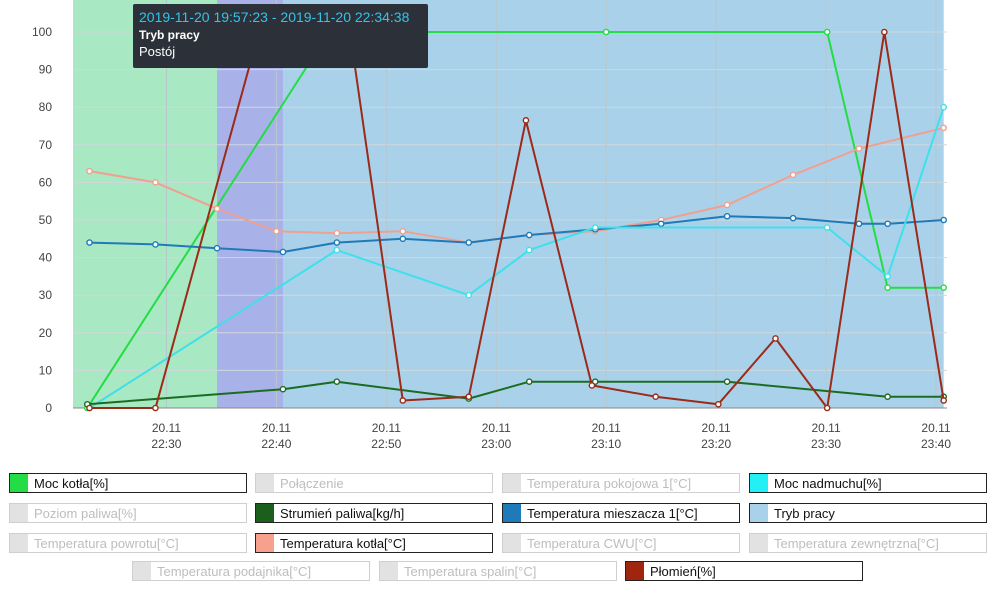 The image size is (1000, 596). What do you see at coordinates (612, 513) in the screenshot?
I see `legend-label: Temperatura mieszacza 1[°C]` at bounding box center [612, 513].